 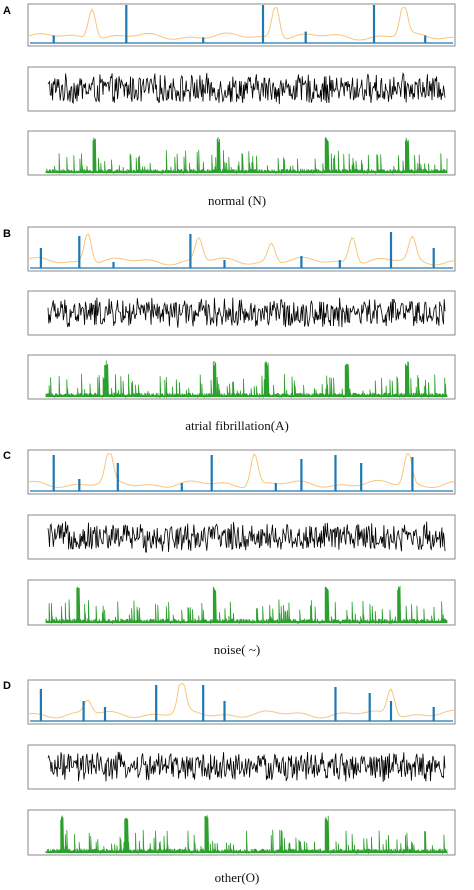 I want to click on caption-a: normal (N), so click(x=237, y=200).